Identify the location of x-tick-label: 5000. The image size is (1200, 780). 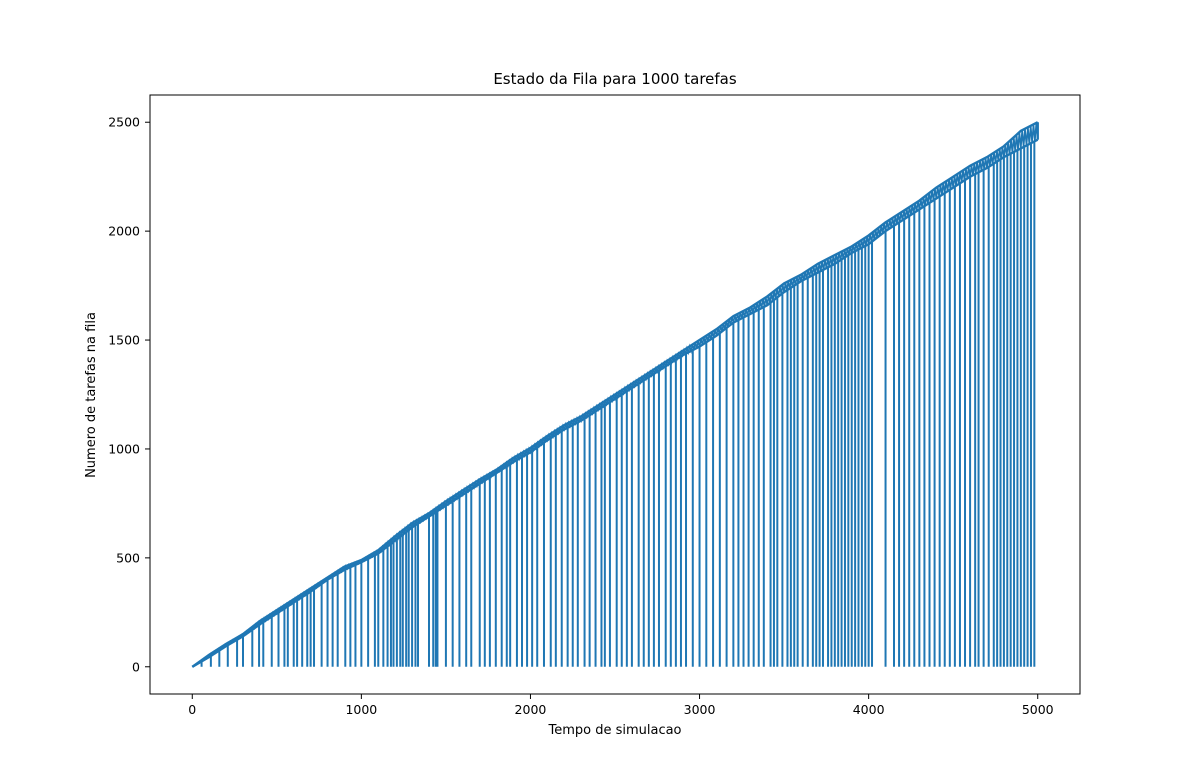
(1038, 709).